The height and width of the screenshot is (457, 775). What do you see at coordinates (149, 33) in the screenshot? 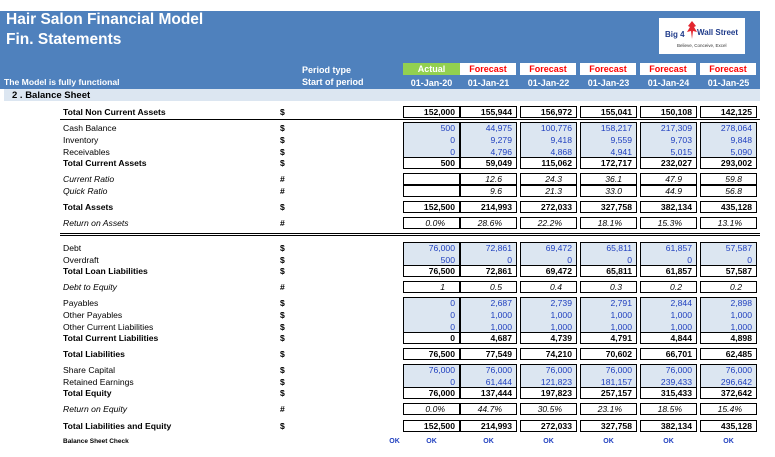
I see `title-band` at bounding box center [149, 33].